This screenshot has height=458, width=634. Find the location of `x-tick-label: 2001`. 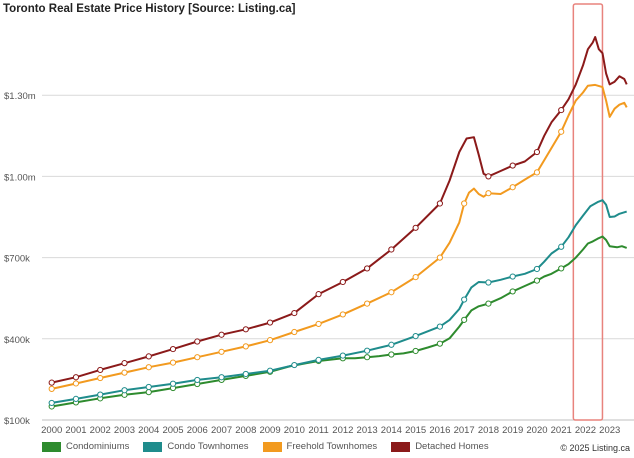

x-tick-label: 2001 is located at coordinates (75, 430).